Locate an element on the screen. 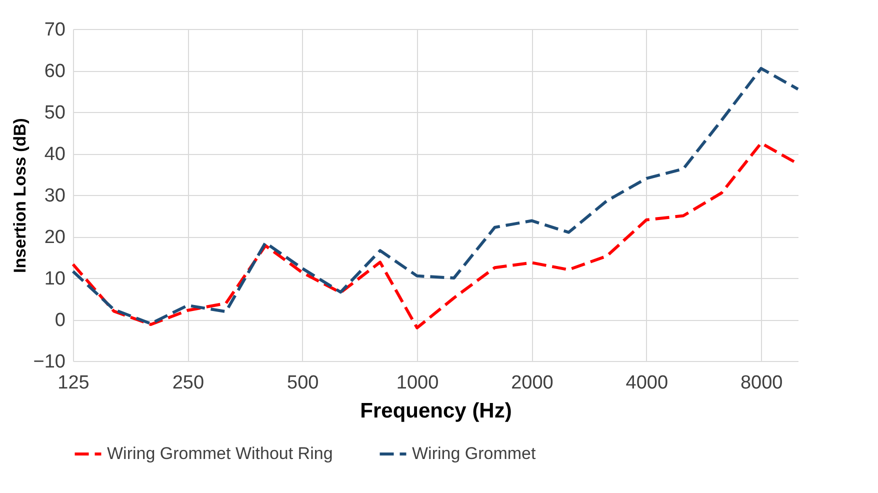 Image resolution: width=878 pixels, height=493 pixels. y-tick-label: 10 is located at coordinates (55, 279).